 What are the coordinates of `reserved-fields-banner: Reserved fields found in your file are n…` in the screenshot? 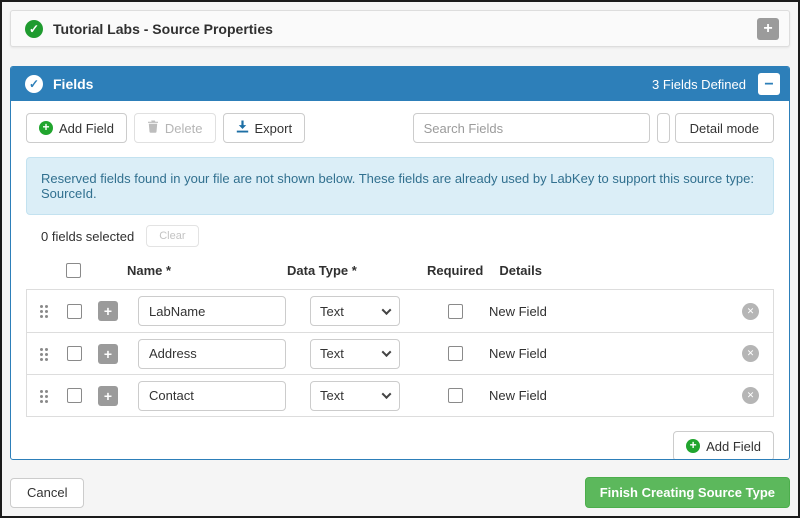 It's located at (400, 186).